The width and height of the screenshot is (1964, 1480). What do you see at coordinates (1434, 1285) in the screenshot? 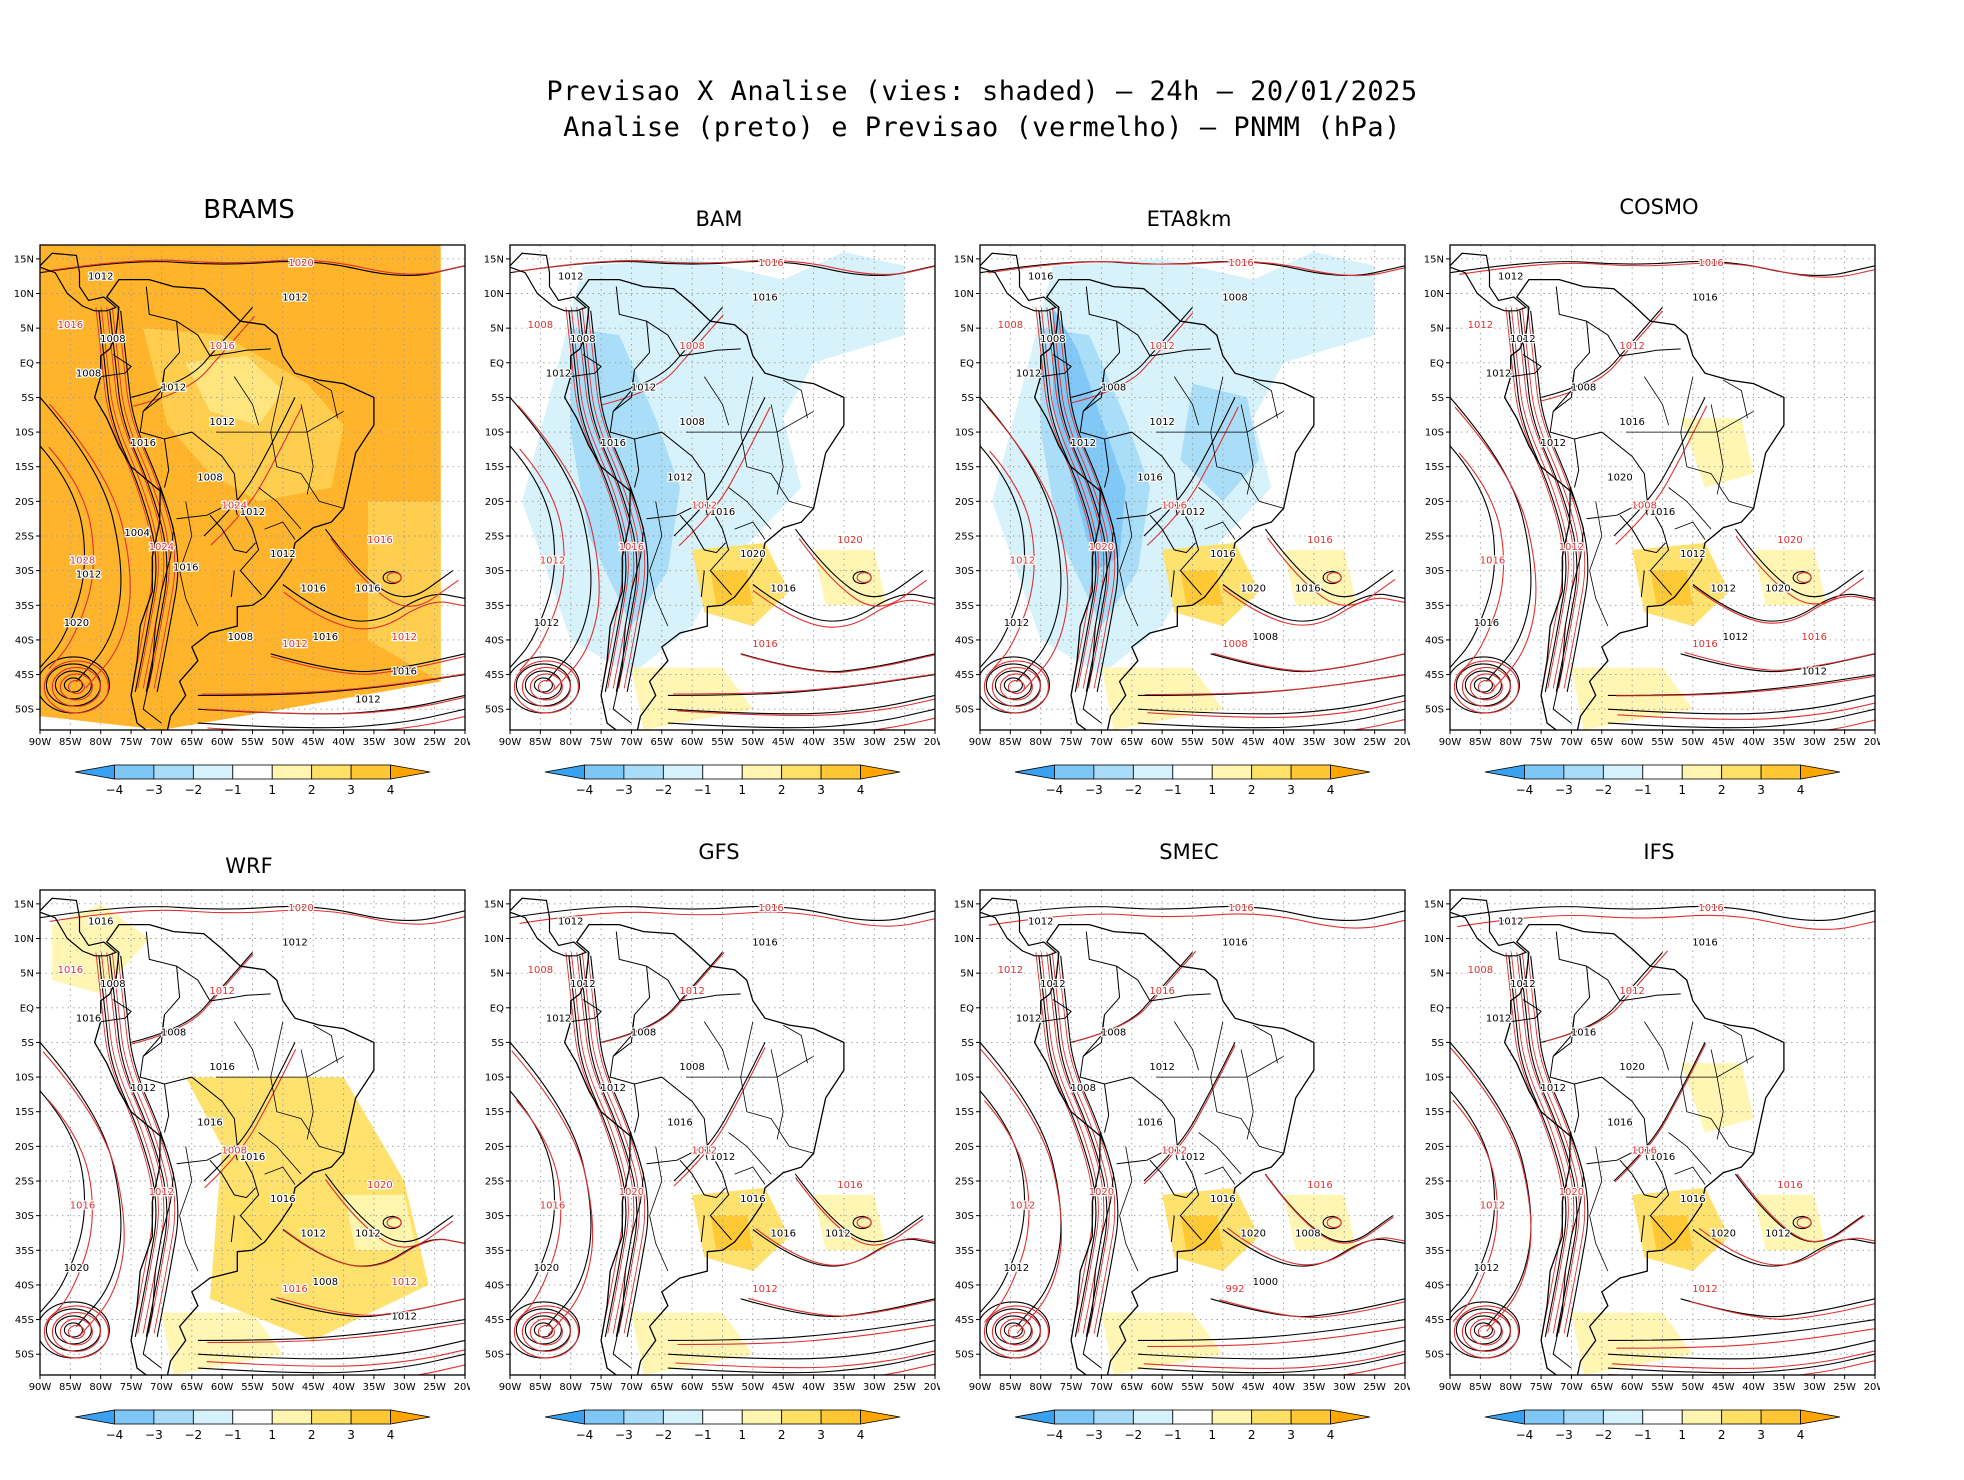
I see `lat-tick-label: 40S` at bounding box center [1434, 1285].